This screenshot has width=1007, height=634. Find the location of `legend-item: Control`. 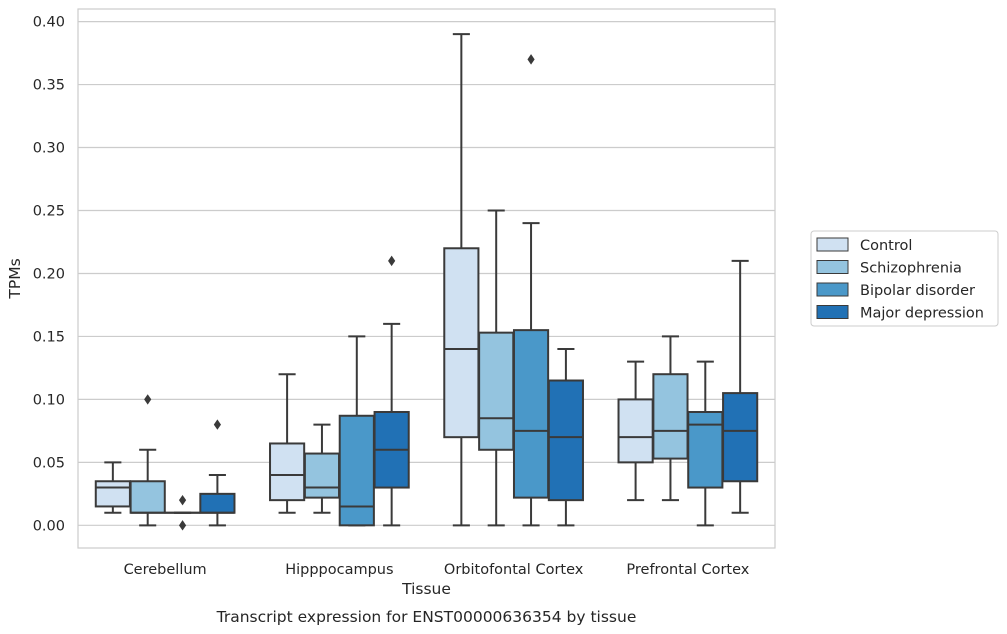

legend-item: Control is located at coordinates (864, 245).